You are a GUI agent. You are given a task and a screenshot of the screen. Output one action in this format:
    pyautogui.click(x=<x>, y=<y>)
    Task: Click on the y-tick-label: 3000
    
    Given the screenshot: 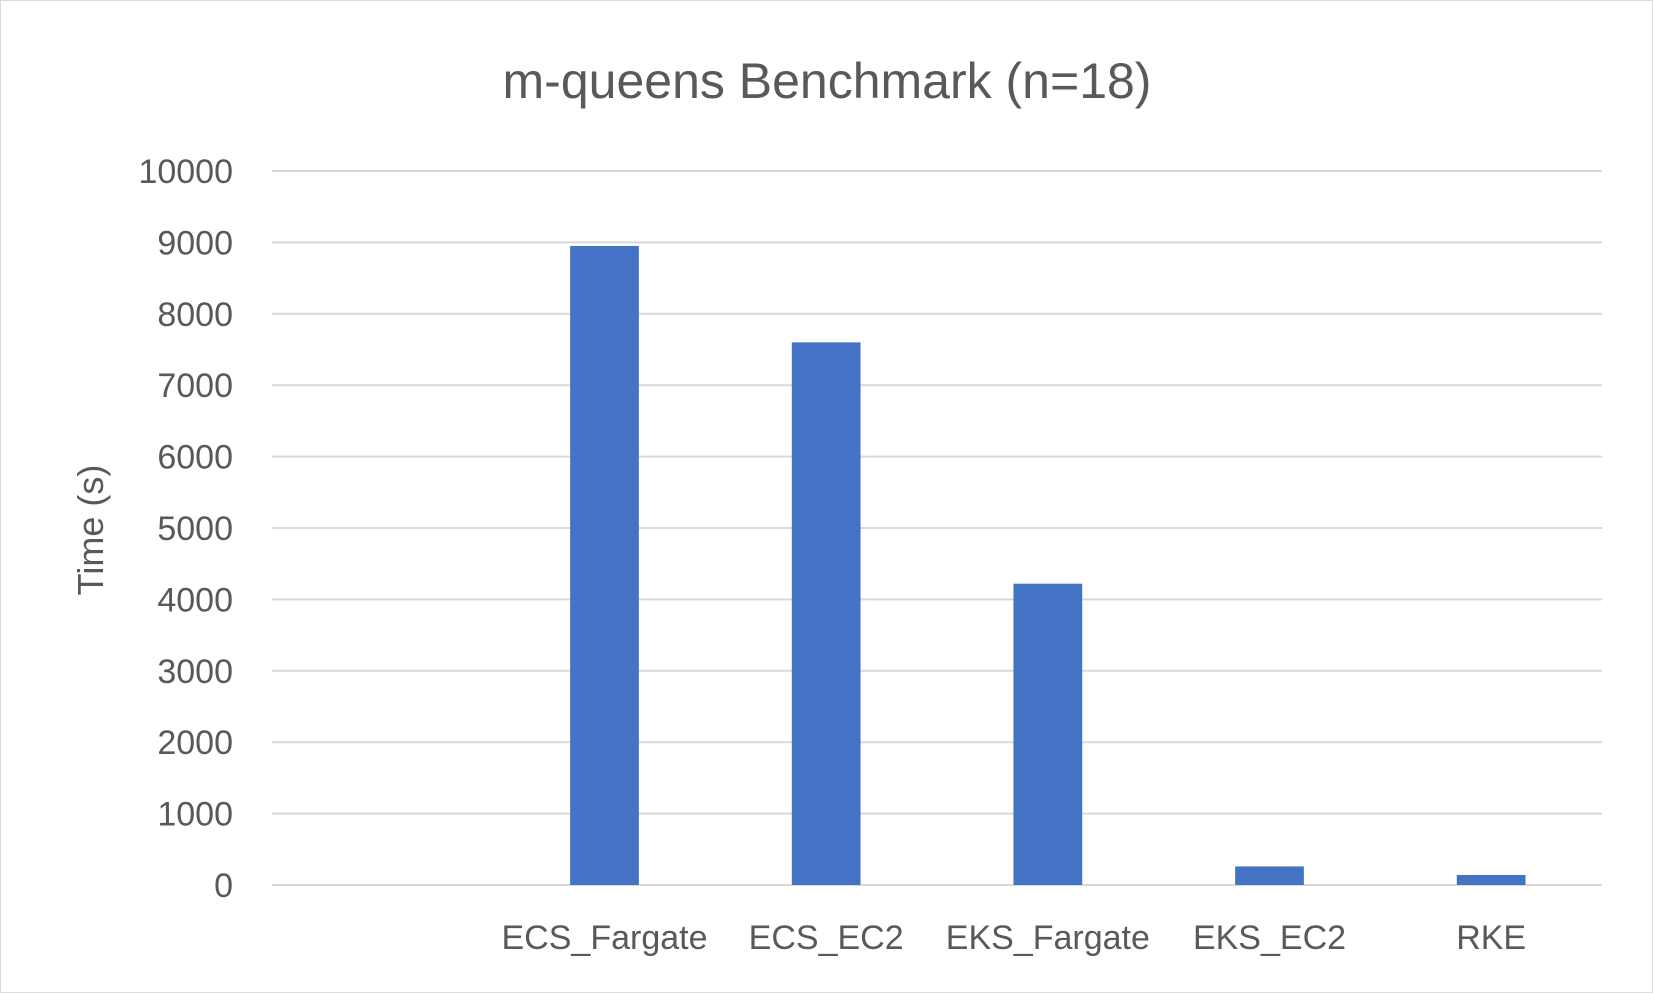 What is the action you would take?
    pyautogui.click(x=195, y=672)
    